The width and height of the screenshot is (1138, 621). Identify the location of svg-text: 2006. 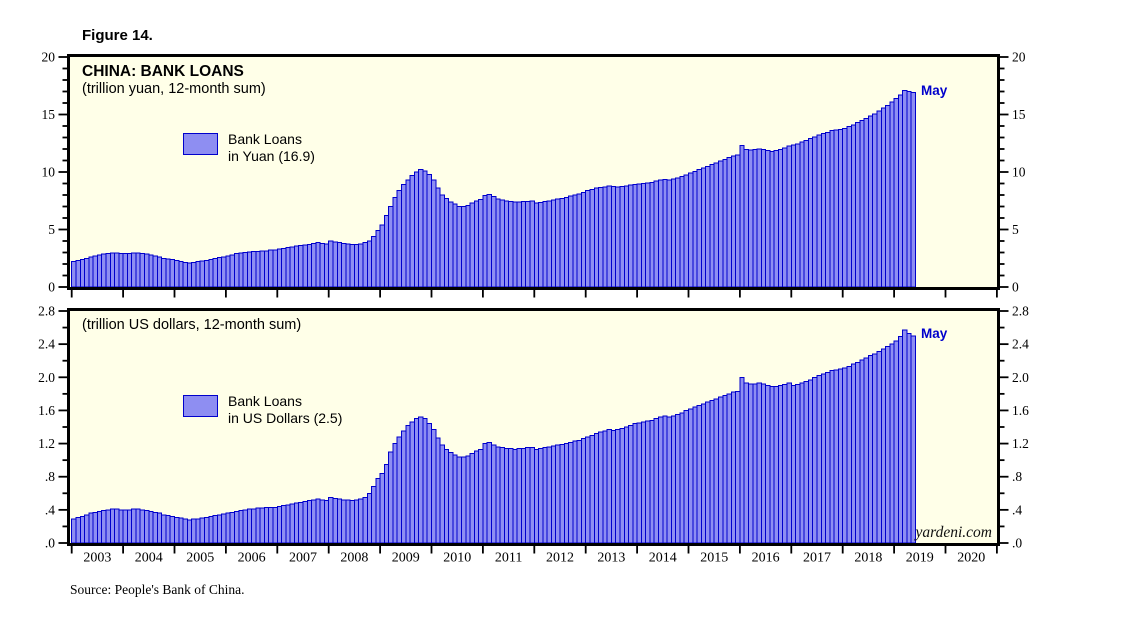
(252, 558).